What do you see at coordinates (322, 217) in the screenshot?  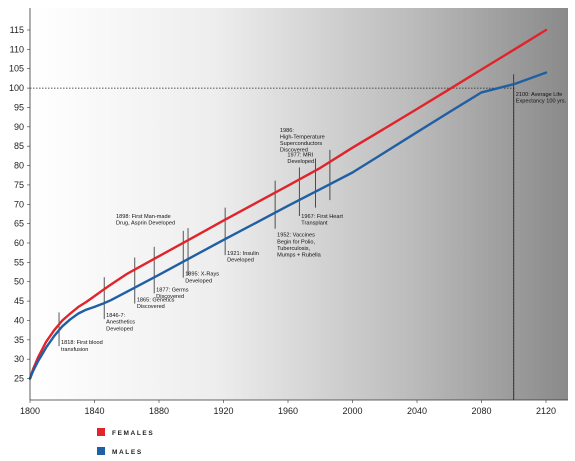 I see `annotation-text: 1967: First Heart` at bounding box center [322, 217].